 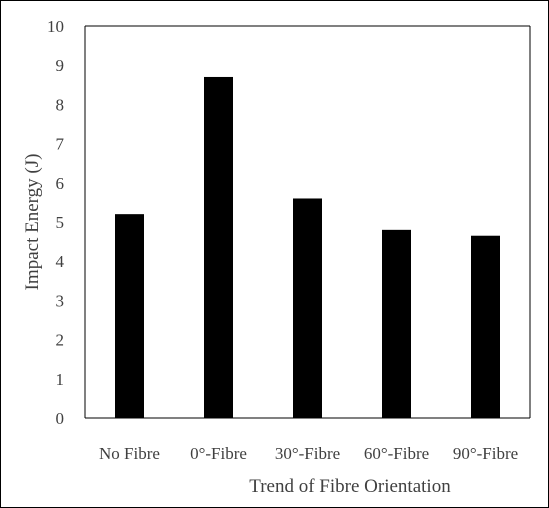 I want to click on y-tick-label: 6, so click(x=60, y=183).